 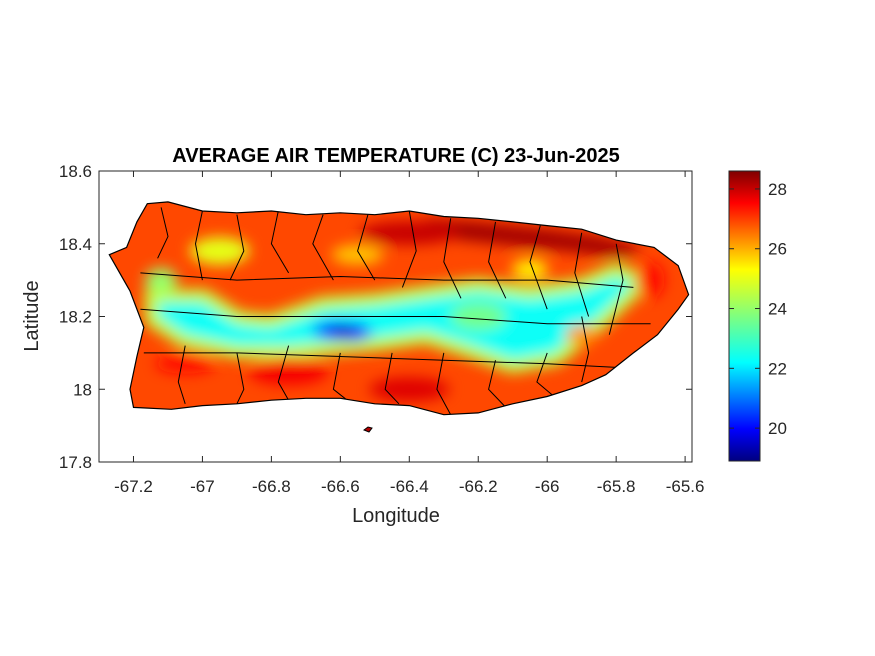 What do you see at coordinates (75, 244) in the screenshot?
I see `y-tick-label: 18.4` at bounding box center [75, 244].